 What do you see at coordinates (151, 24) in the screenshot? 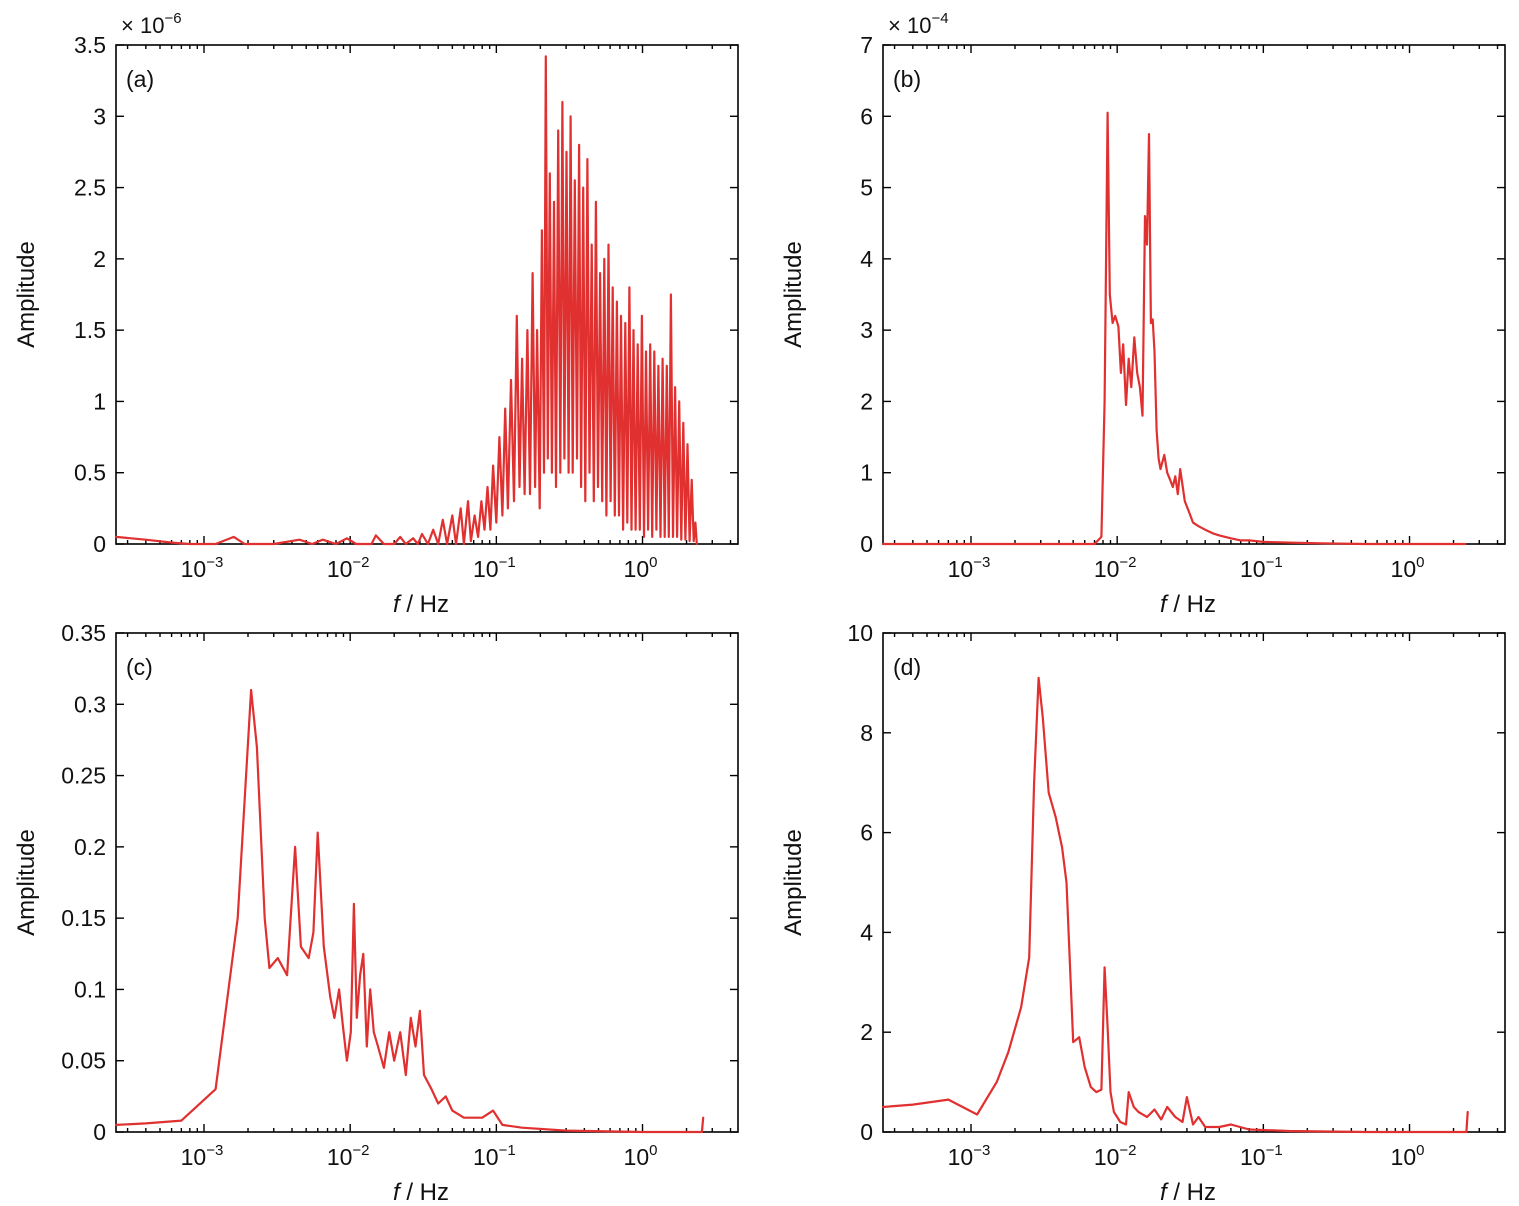
I see `scale-multiplier: × 10⁻⁶` at bounding box center [151, 24].